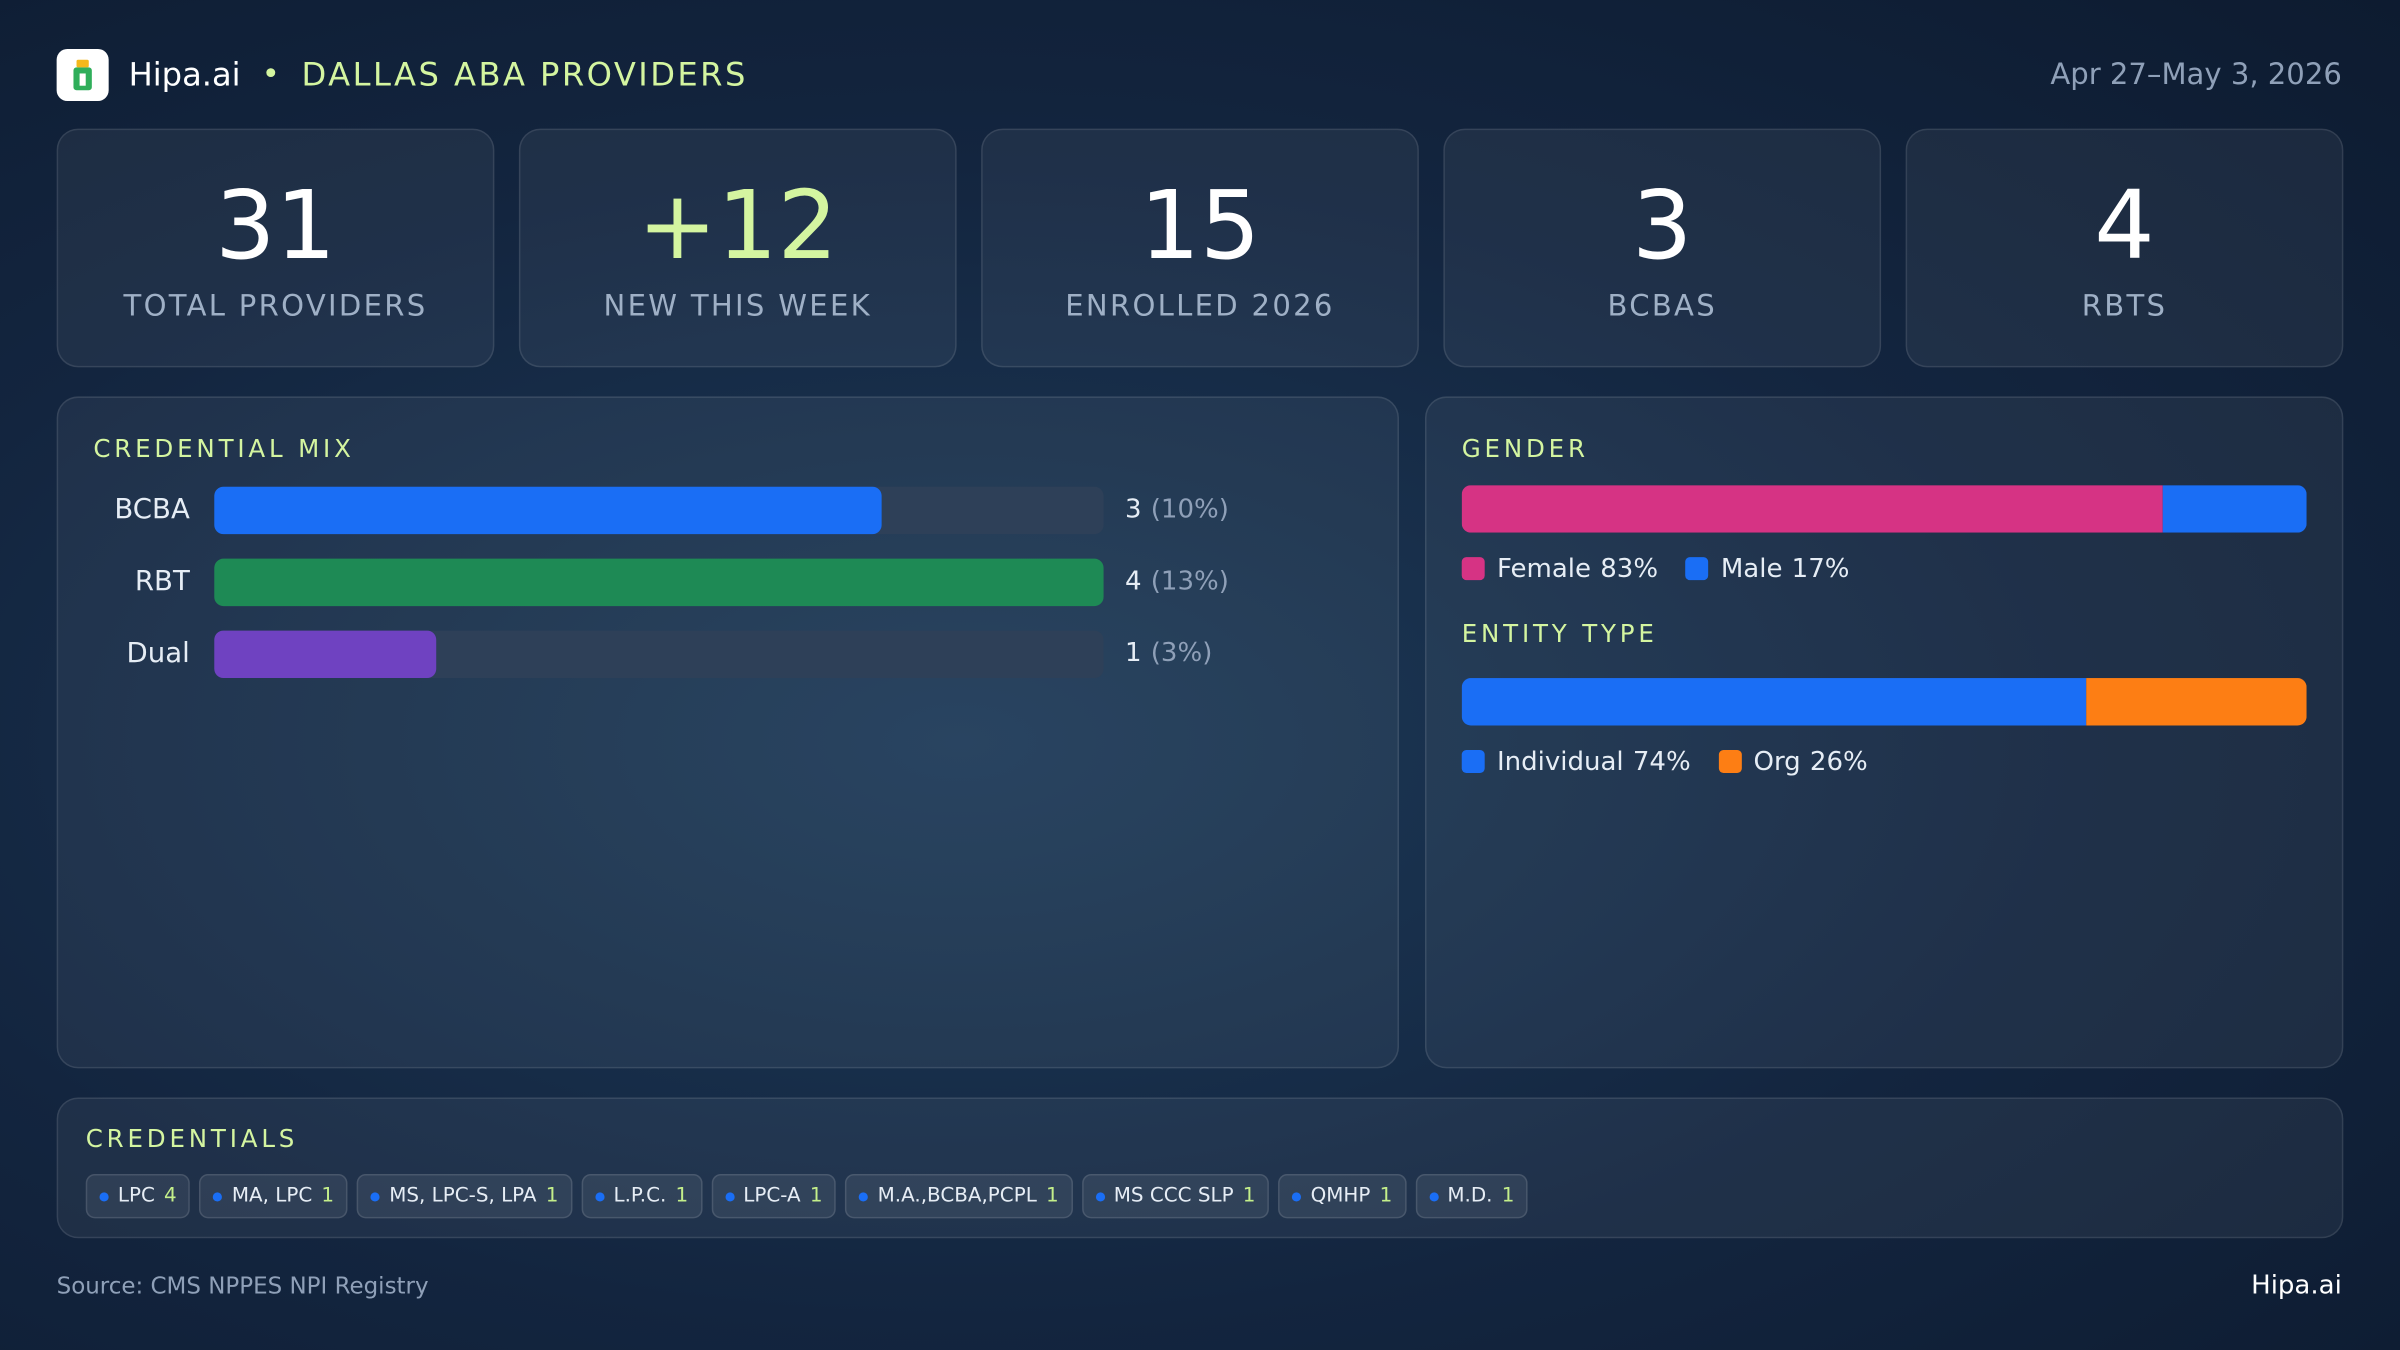  Describe the element at coordinates (192, 1139) in the screenshot. I see `section-title: CREDENTIALS` at that location.